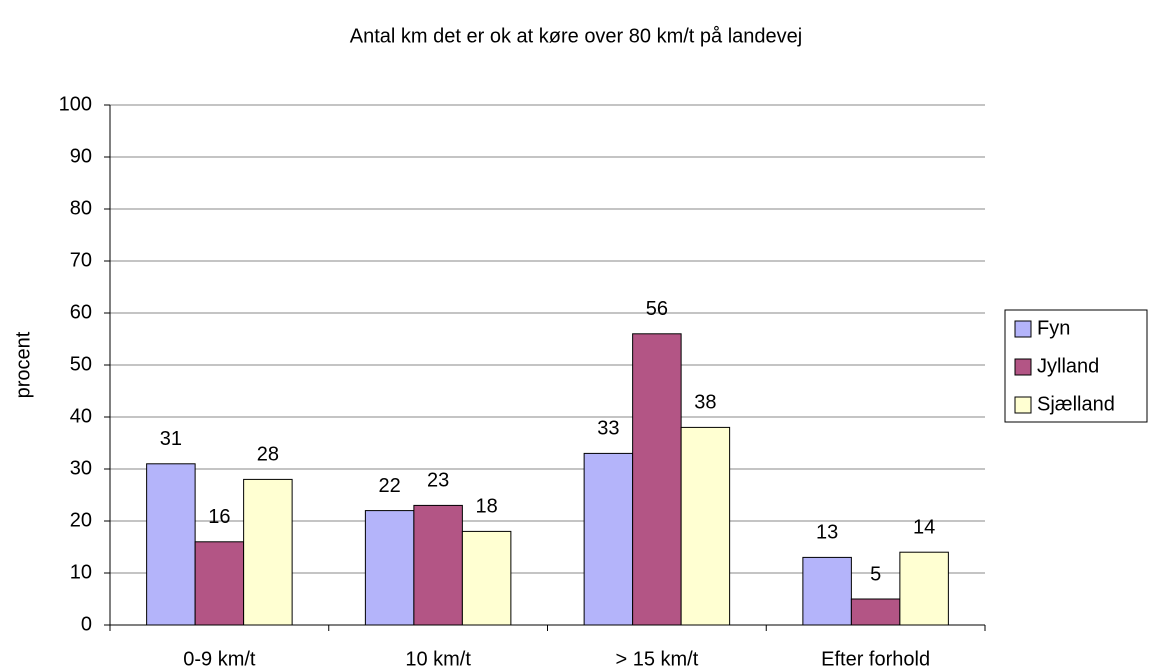  I want to click on x-tick-label: > 15 km/t, so click(656, 659).